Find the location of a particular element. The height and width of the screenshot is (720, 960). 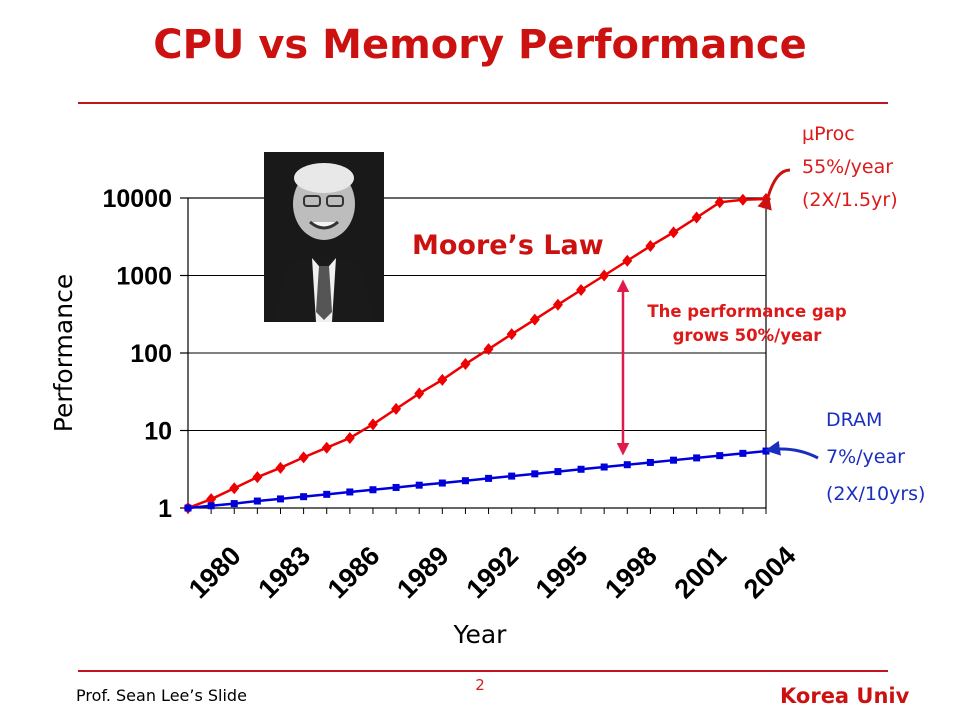

dram-rate: 7%/year is located at coordinates (865, 457).